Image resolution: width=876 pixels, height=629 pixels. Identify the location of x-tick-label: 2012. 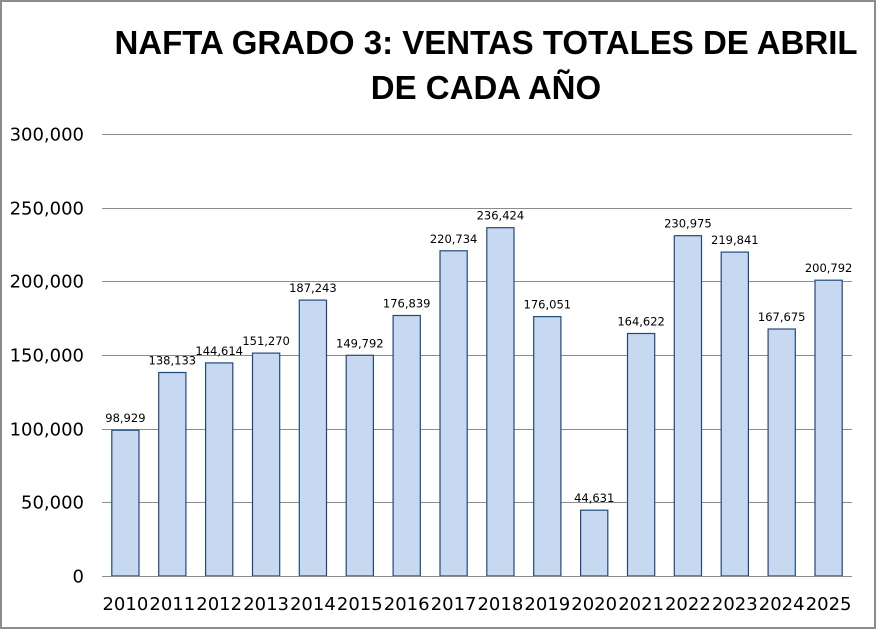
(219, 604).